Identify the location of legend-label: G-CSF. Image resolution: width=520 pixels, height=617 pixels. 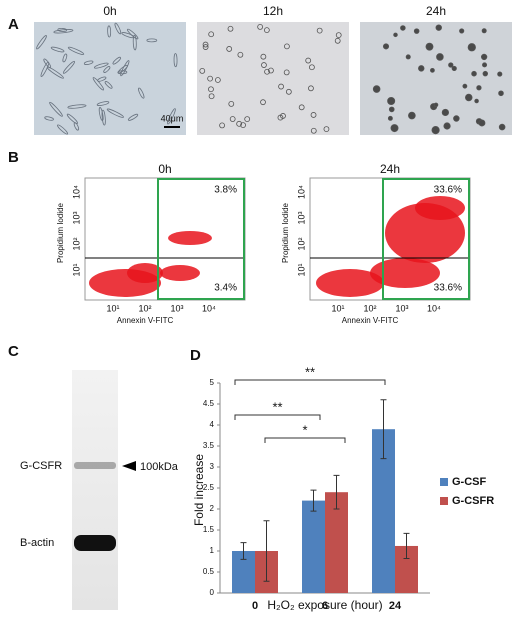
(469, 482).